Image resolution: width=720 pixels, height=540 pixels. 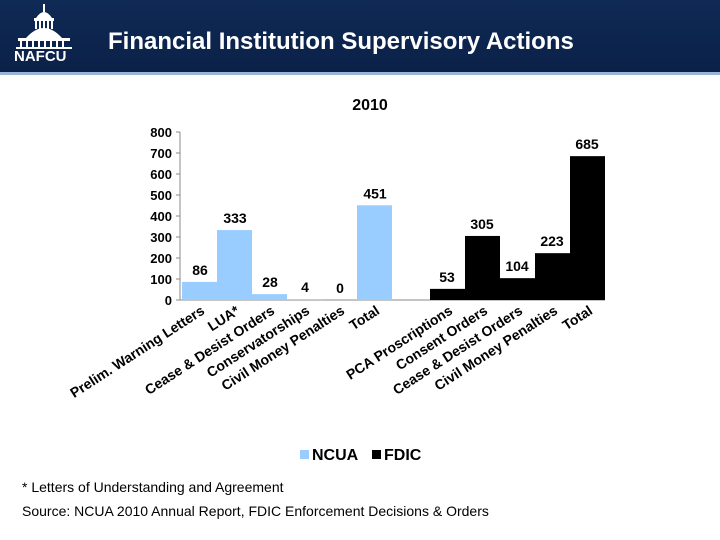 What do you see at coordinates (168, 300) in the screenshot?
I see `y-tick-label: 0` at bounding box center [168, 300].